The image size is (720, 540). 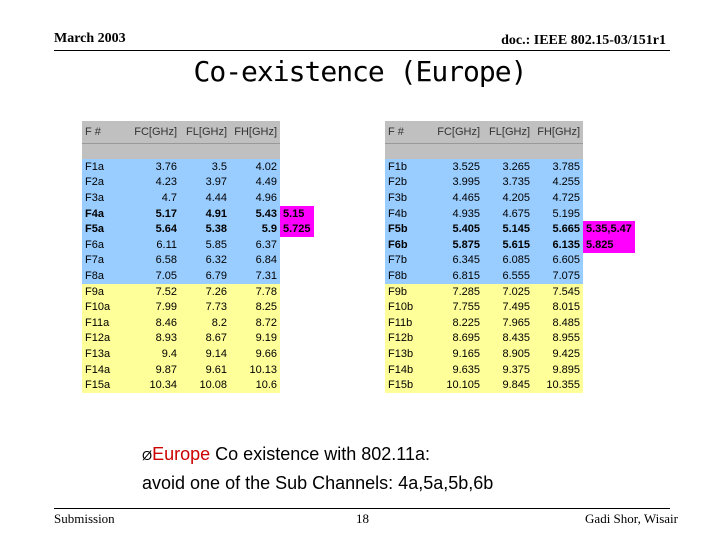 I want to click on frequency-cell: 3.5, so click(x=205, y=167).